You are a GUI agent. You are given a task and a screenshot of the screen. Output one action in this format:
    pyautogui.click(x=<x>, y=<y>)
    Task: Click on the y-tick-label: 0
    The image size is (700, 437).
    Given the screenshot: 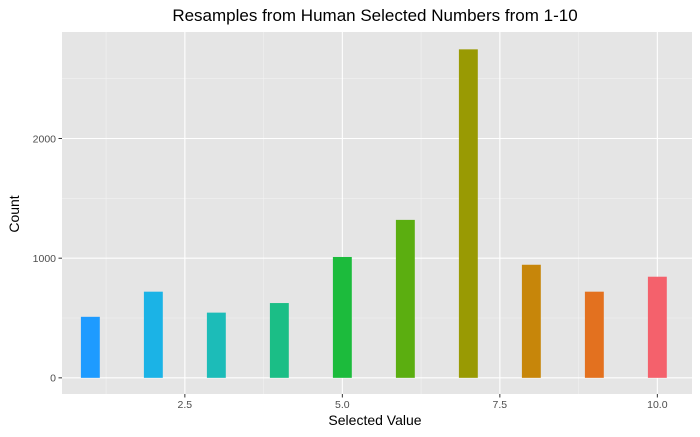 What is the action you would take?
    pyautogui.click(x=53, y=379)
    